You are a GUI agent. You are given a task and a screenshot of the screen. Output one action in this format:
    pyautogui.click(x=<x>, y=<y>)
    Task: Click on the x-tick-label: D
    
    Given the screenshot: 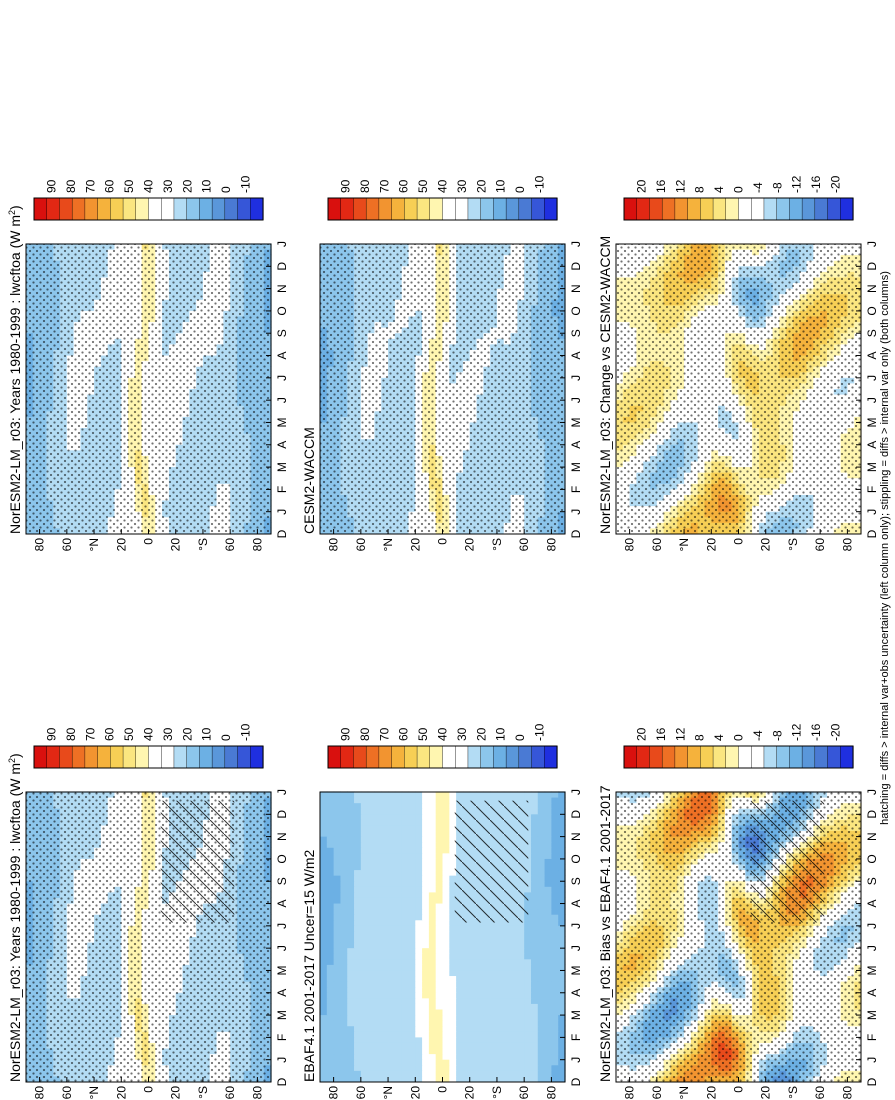 What is the action you would take?
    pyautogui.click(x=282, y=1081)
    